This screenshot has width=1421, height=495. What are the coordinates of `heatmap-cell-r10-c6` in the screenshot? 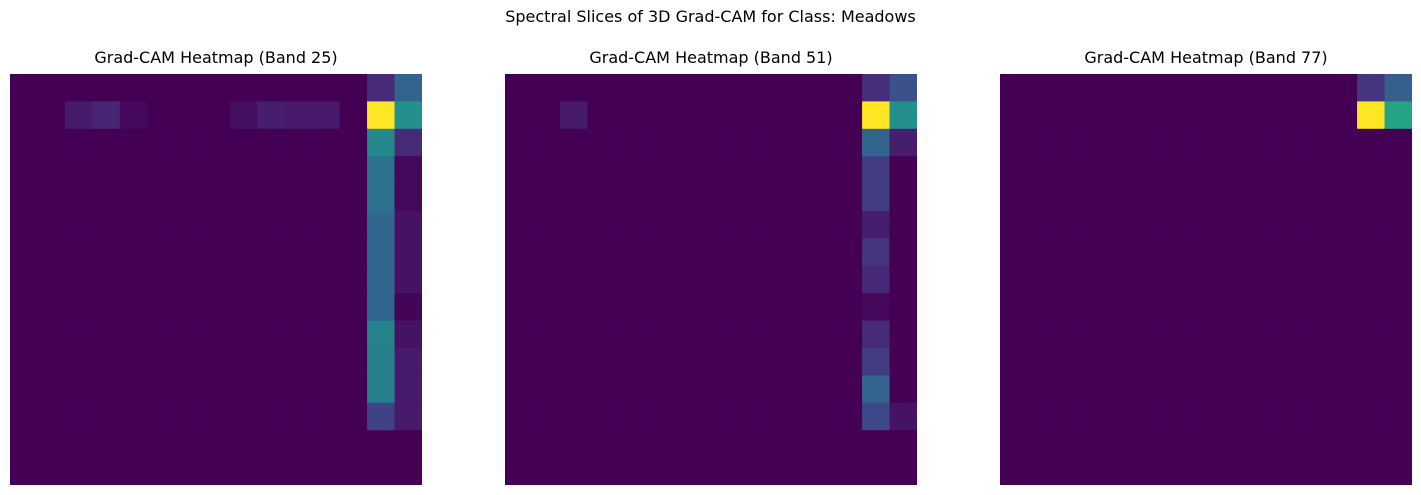 It's located at (188, 362).